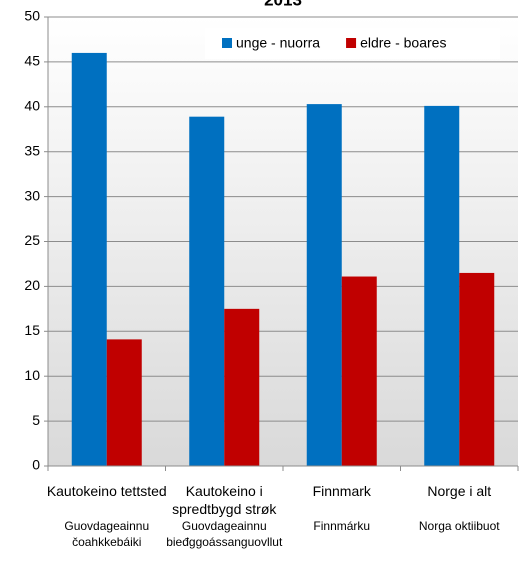 Image resolution: width=526 pixels, height=562 pixels. I want to click on x-tick-label: Finnmark, so click(341, 491).